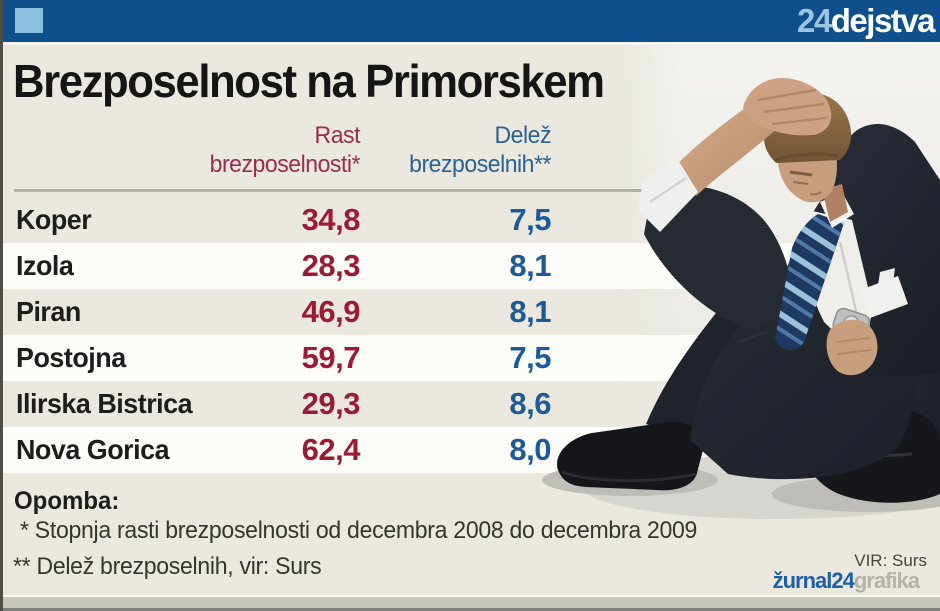 The height and width of the screenshot is (611, 940). I want to click on masthead-logo-word: dejstva, so click(883, 20).